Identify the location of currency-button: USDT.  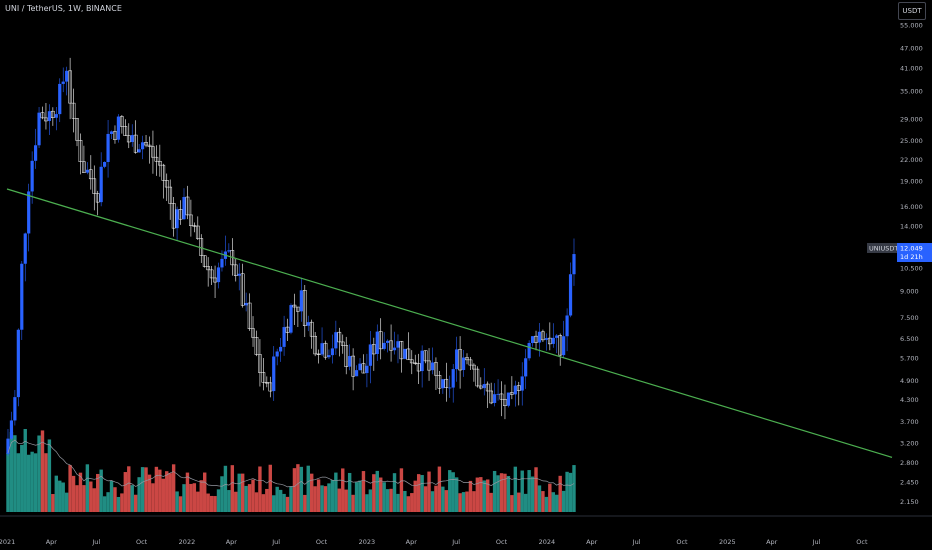
(912, 11).